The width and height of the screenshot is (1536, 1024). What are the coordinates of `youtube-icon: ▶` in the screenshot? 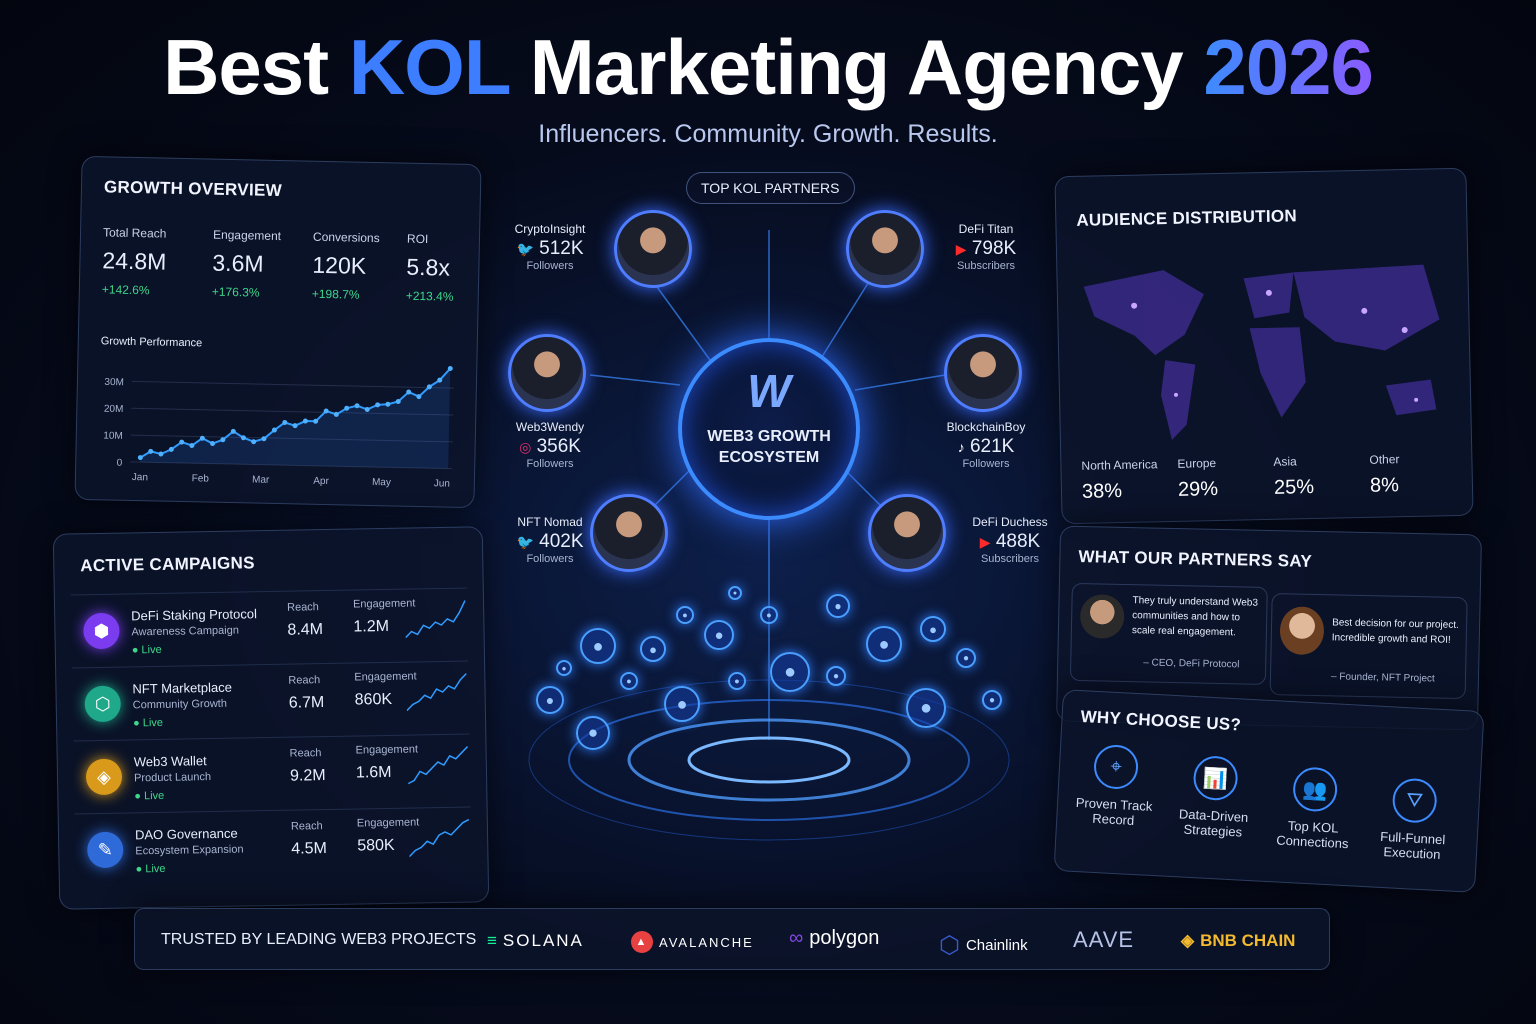 It's located at (961, 249).